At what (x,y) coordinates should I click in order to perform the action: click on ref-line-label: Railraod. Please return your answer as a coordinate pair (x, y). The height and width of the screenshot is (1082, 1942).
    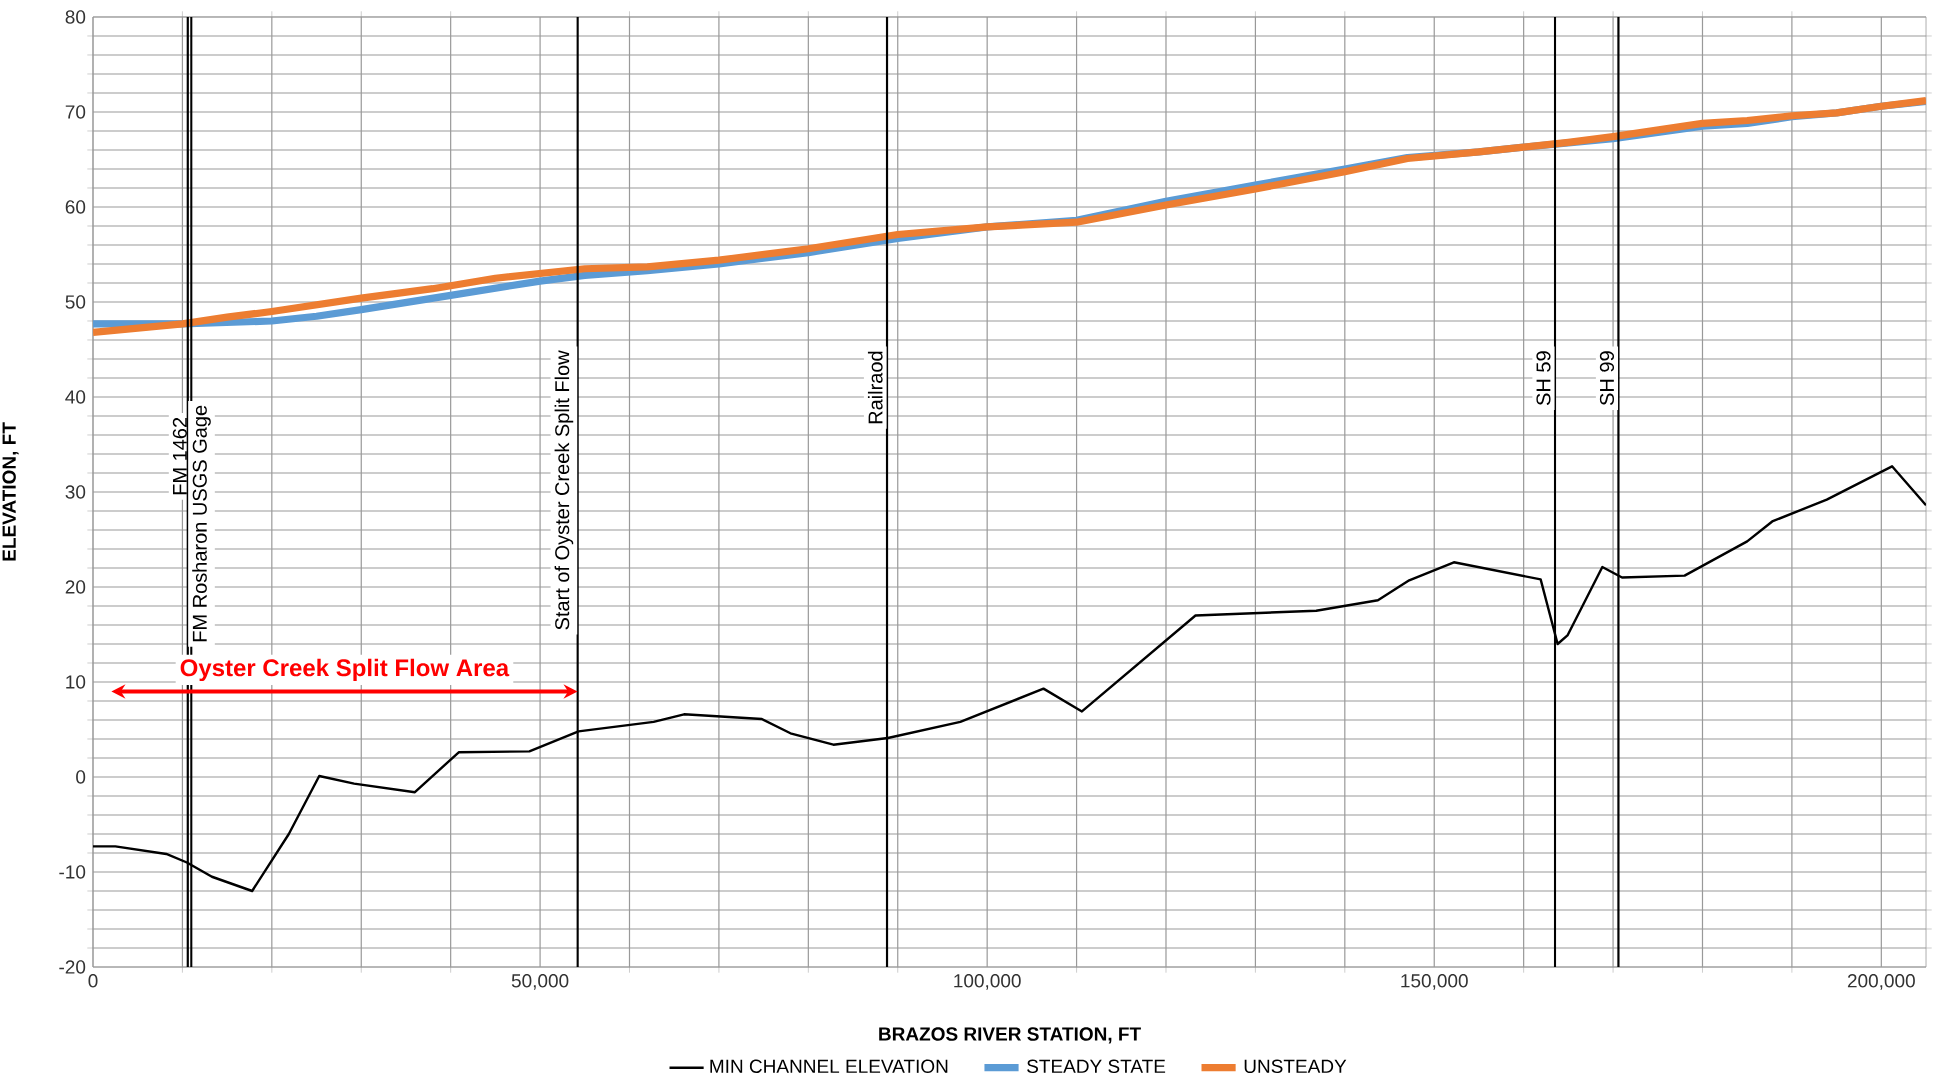
    Looking at the image, I should click on (875, 387).